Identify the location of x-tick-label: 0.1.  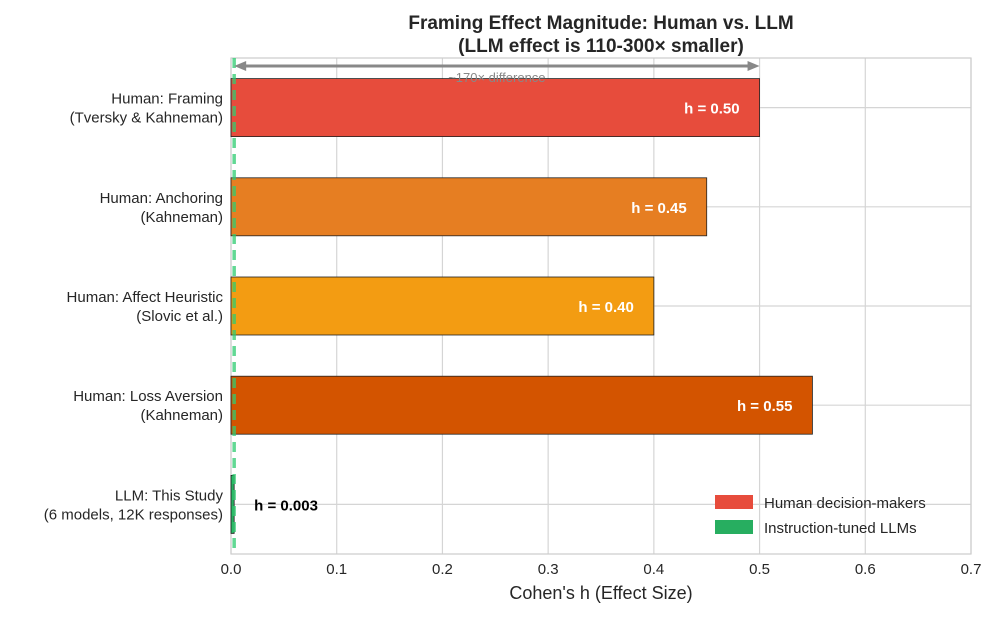
(336, 569).